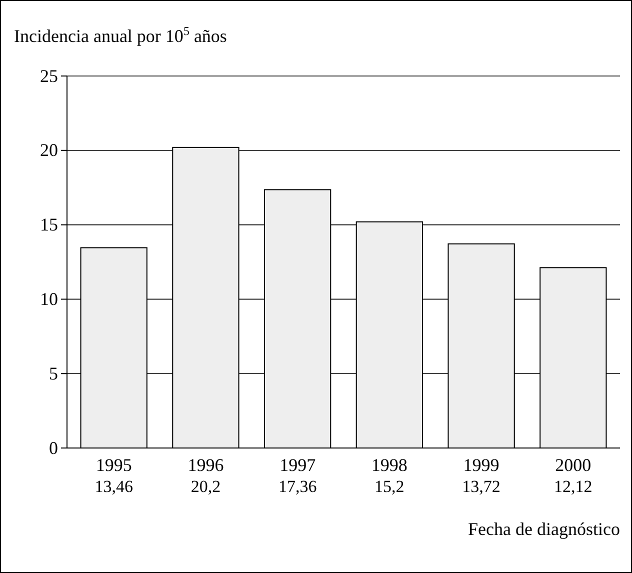 The image size is (632, 573). What do you see at coordinates (389, 486) in the screenshot?
I see `data-label: 15,2` at bounding box center [389, 486].